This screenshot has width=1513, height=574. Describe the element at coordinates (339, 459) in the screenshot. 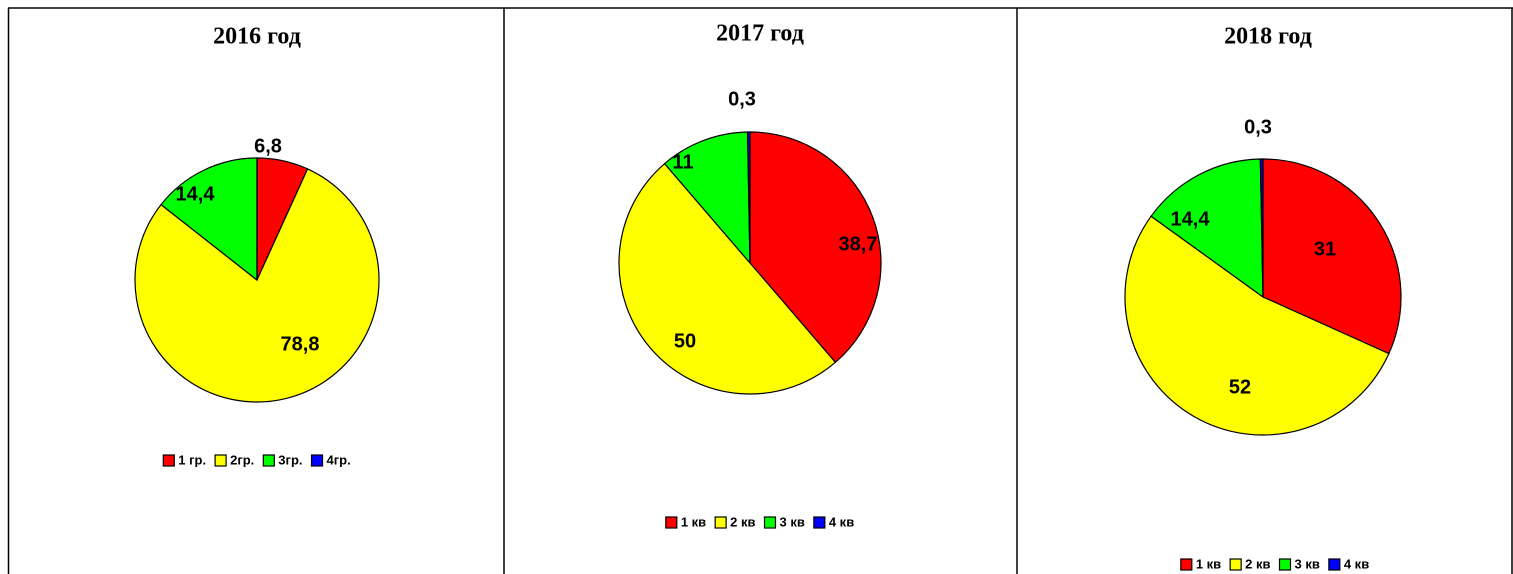

I see `legend-label: 4гр.` at that location.